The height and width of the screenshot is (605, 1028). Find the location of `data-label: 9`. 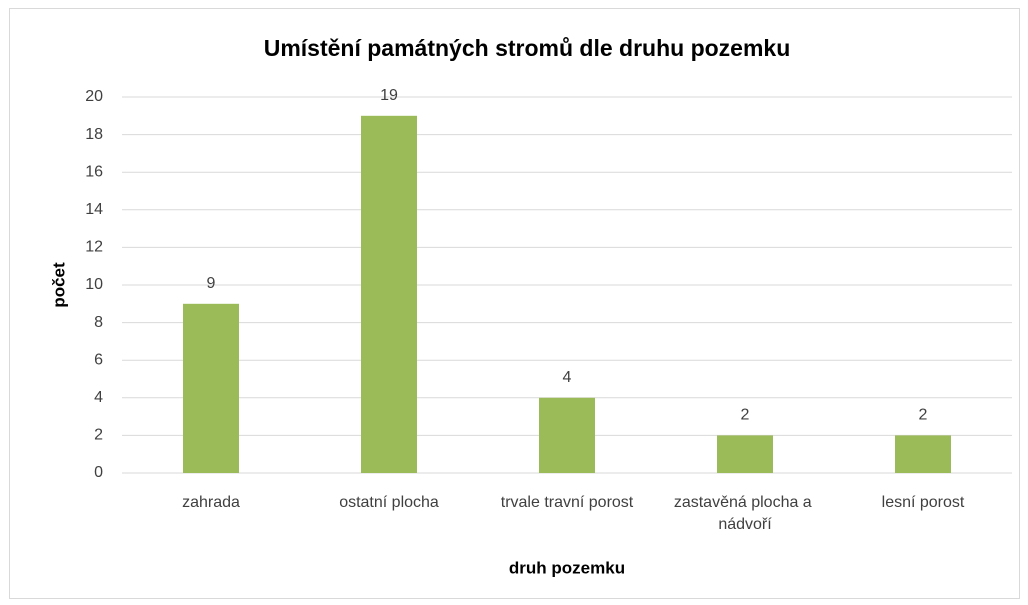

data-label: 9 is located at coordinates (211, 283).